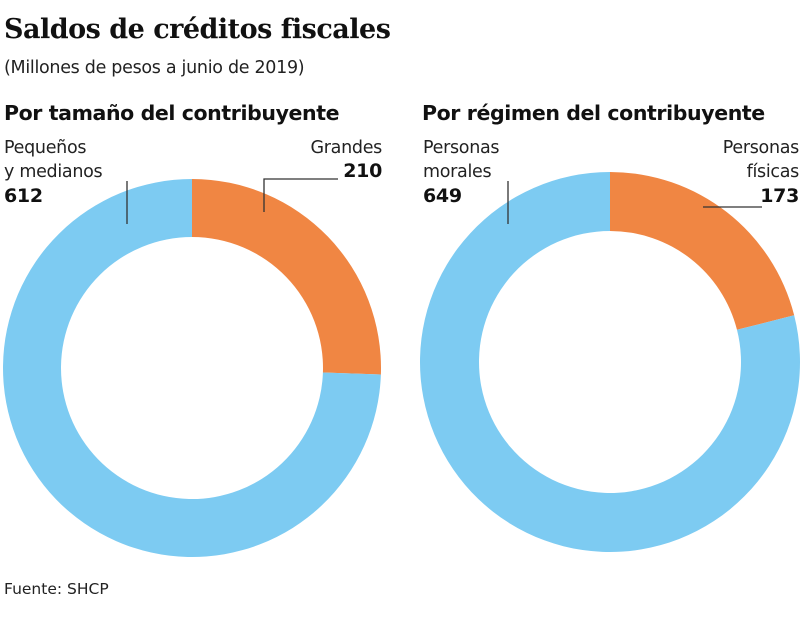 Image resolution: width=804 pixels, height=620 pixels. Describe the element at coordinates (461, 148) in the screenshot. I see `label-morales-line1: Personas` at that location.